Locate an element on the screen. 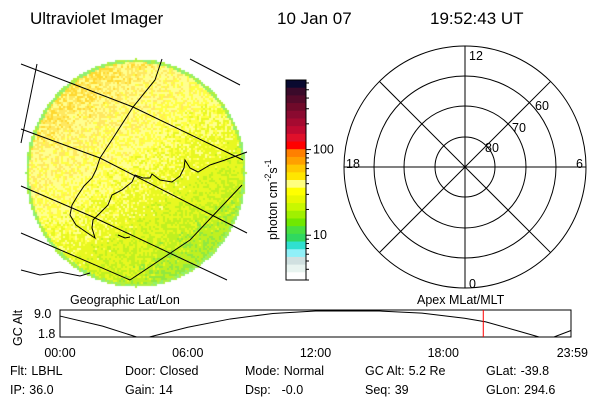 Image resolution: width=600 pixels, height=400 pixels. info-field-label: Seq: is located at coordinates (378, 390).